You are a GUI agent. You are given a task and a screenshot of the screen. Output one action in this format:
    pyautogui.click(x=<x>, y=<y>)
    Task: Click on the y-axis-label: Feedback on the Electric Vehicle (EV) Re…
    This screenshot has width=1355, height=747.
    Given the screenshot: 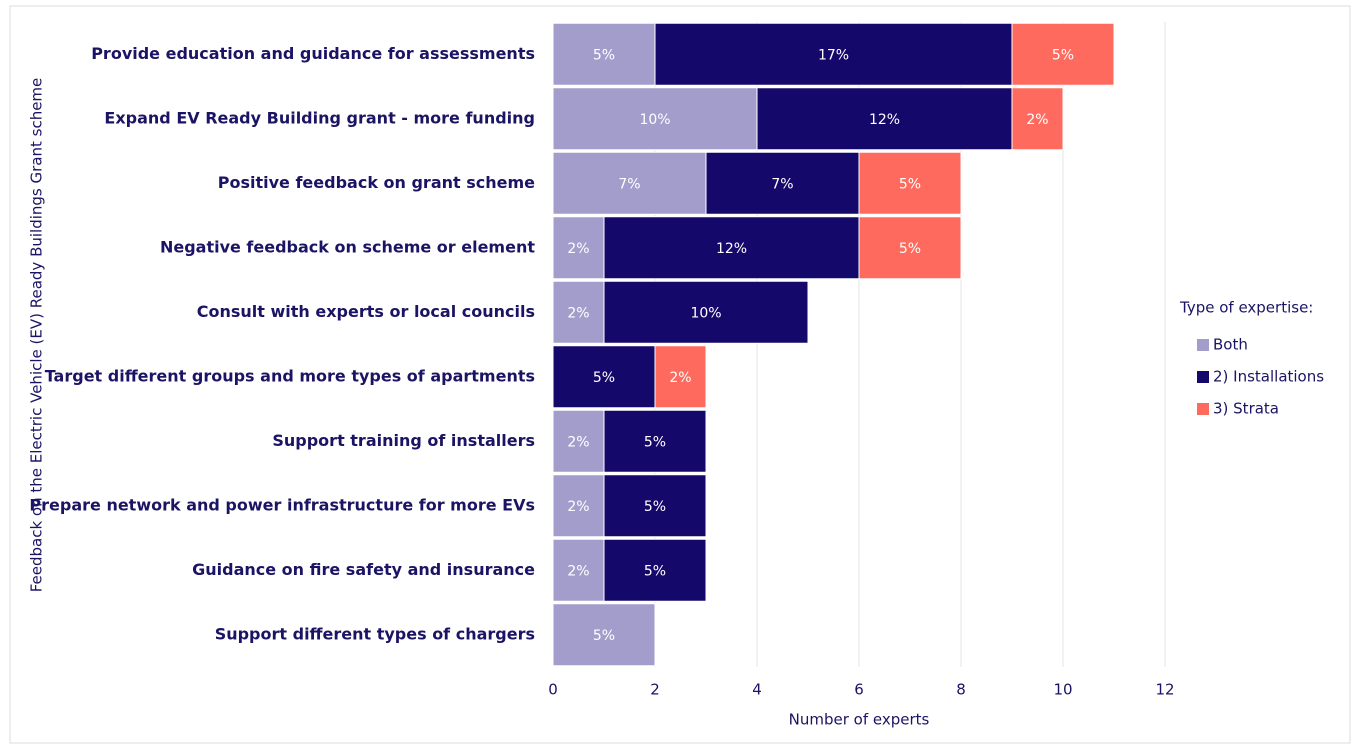 What is the action you would take?
    pyautogui.click(x=37, y=335)
    